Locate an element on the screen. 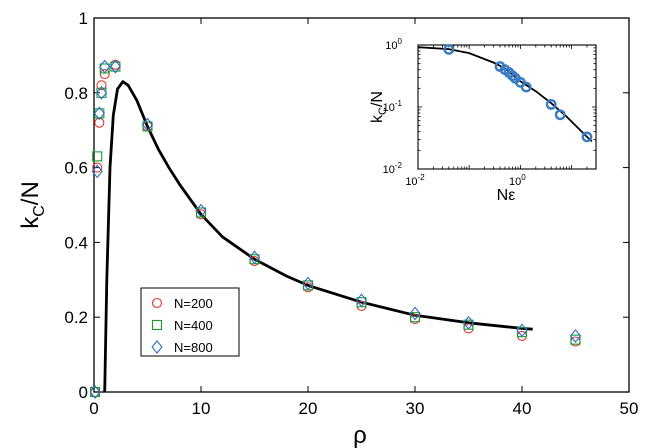  legend-label: N=400 is located at coordinates (193, 325).